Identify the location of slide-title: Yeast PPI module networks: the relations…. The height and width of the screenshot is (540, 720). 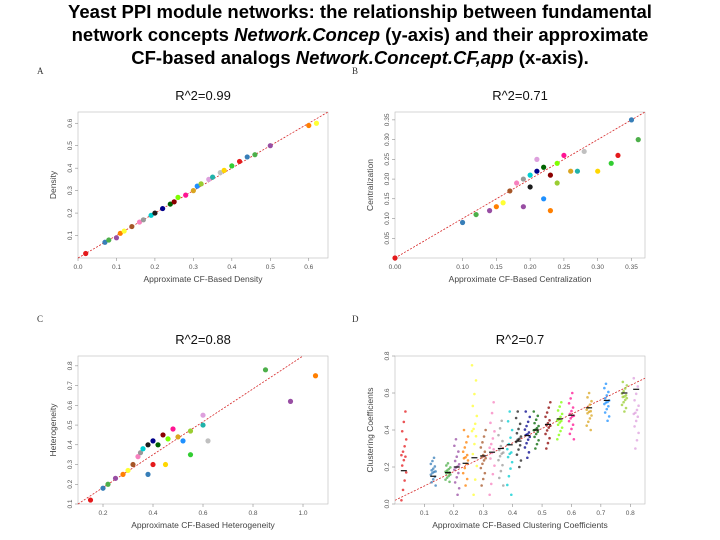
(360, 34).